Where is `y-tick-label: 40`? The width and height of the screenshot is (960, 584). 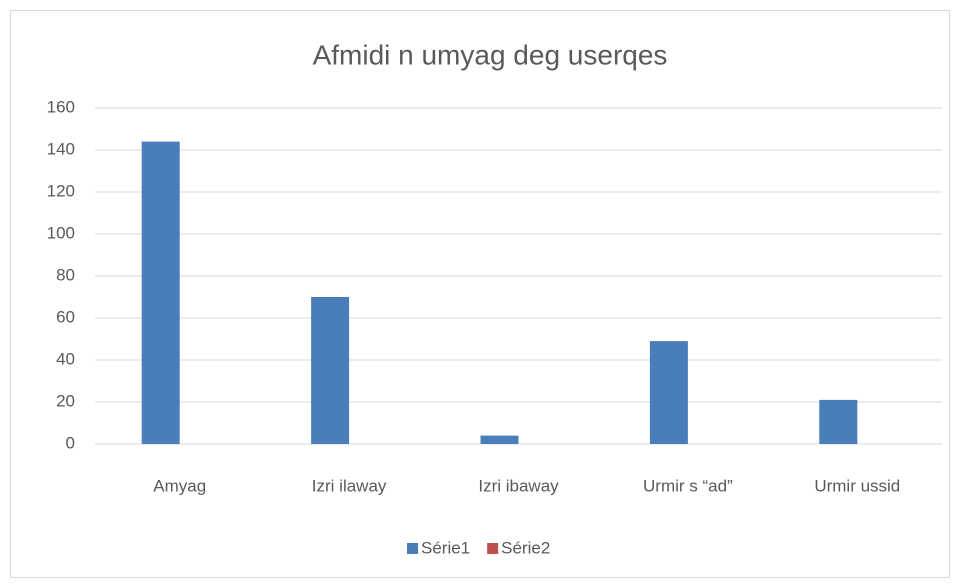 y-tick-label: 40 is located at coordinates (65, 358).